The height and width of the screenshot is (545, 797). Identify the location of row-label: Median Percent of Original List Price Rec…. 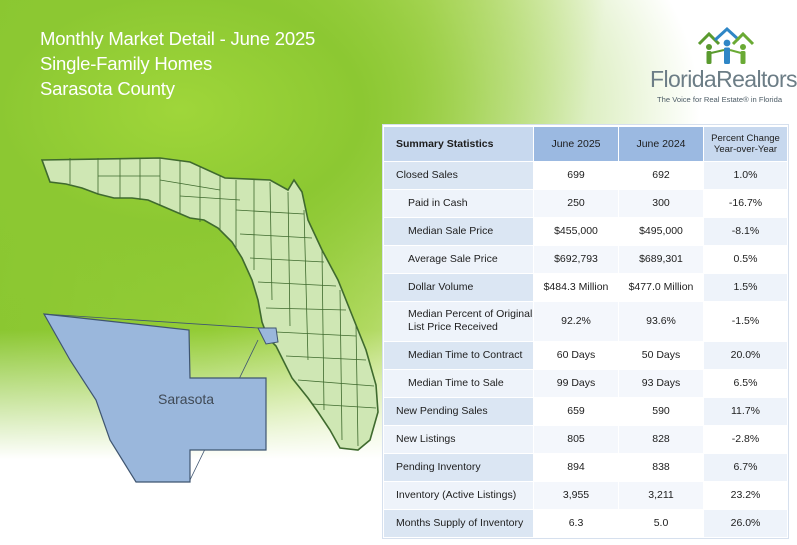
(458, 321).